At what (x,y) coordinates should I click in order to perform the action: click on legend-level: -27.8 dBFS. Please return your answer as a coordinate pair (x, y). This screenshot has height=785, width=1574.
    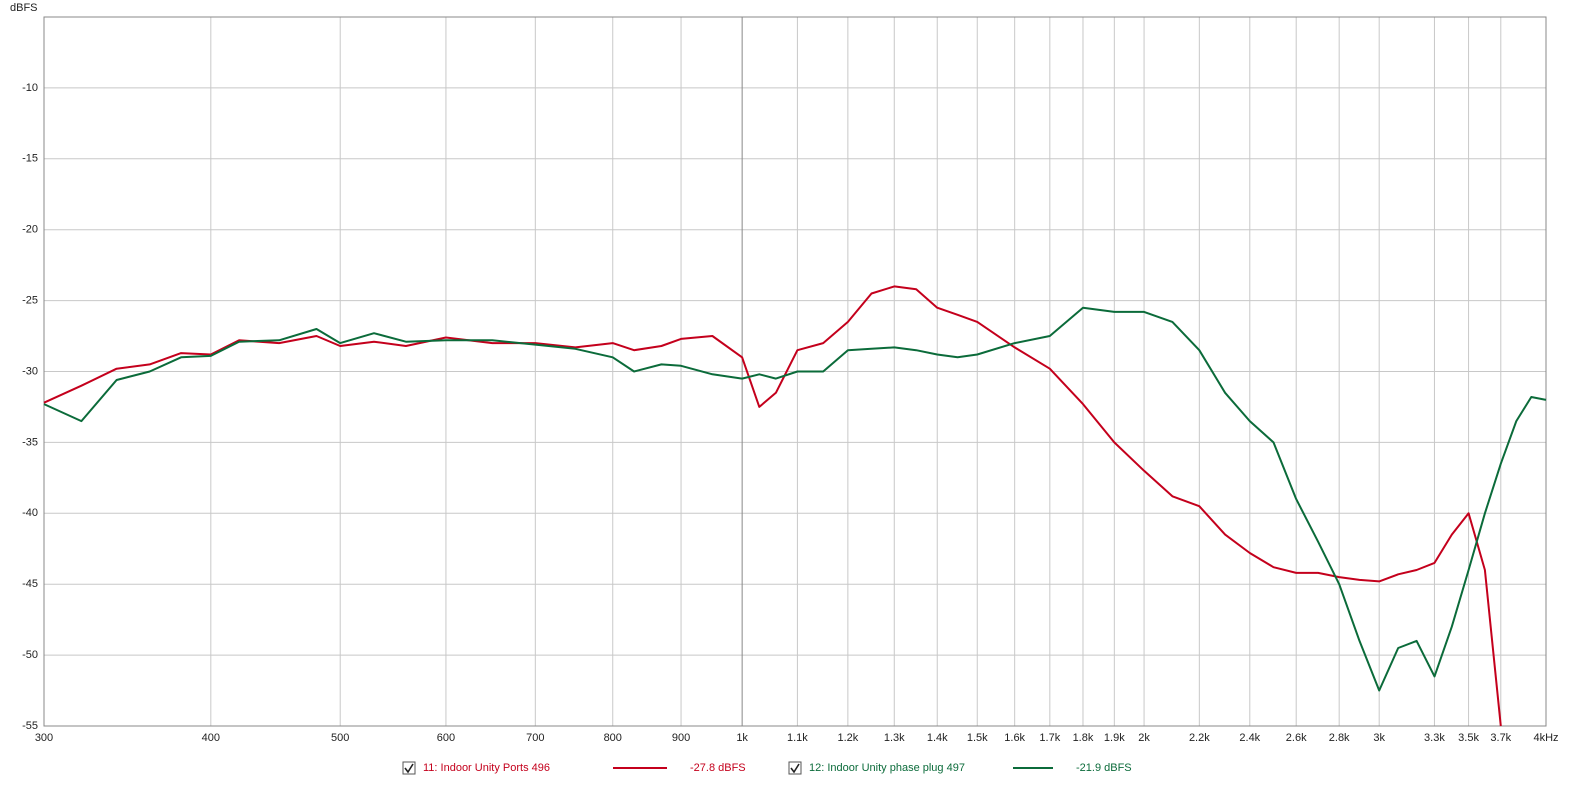
    Looking at the image, I should click on (718, 768).